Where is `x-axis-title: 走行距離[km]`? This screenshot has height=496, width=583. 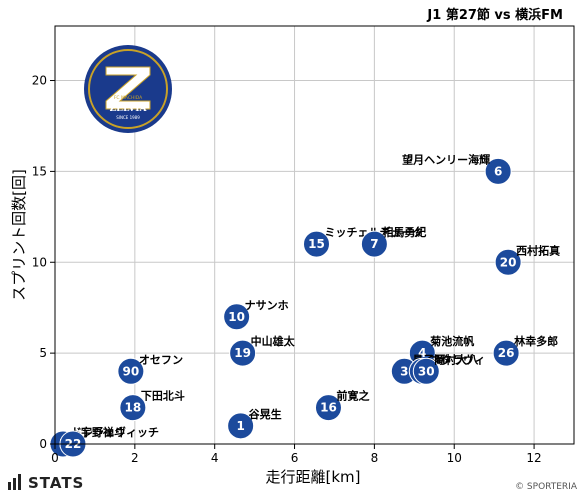 x-axis-title: 走行距離[km] is located at coordinates (312, 477).